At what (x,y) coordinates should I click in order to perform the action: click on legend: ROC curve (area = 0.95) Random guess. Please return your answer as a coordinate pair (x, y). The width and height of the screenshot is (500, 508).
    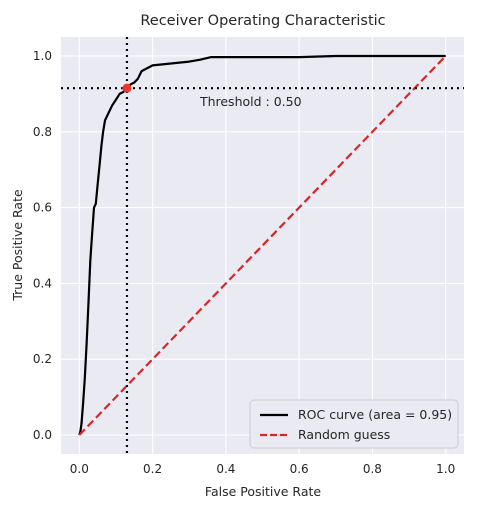
    Looking at the image, I should click on (354, 424).